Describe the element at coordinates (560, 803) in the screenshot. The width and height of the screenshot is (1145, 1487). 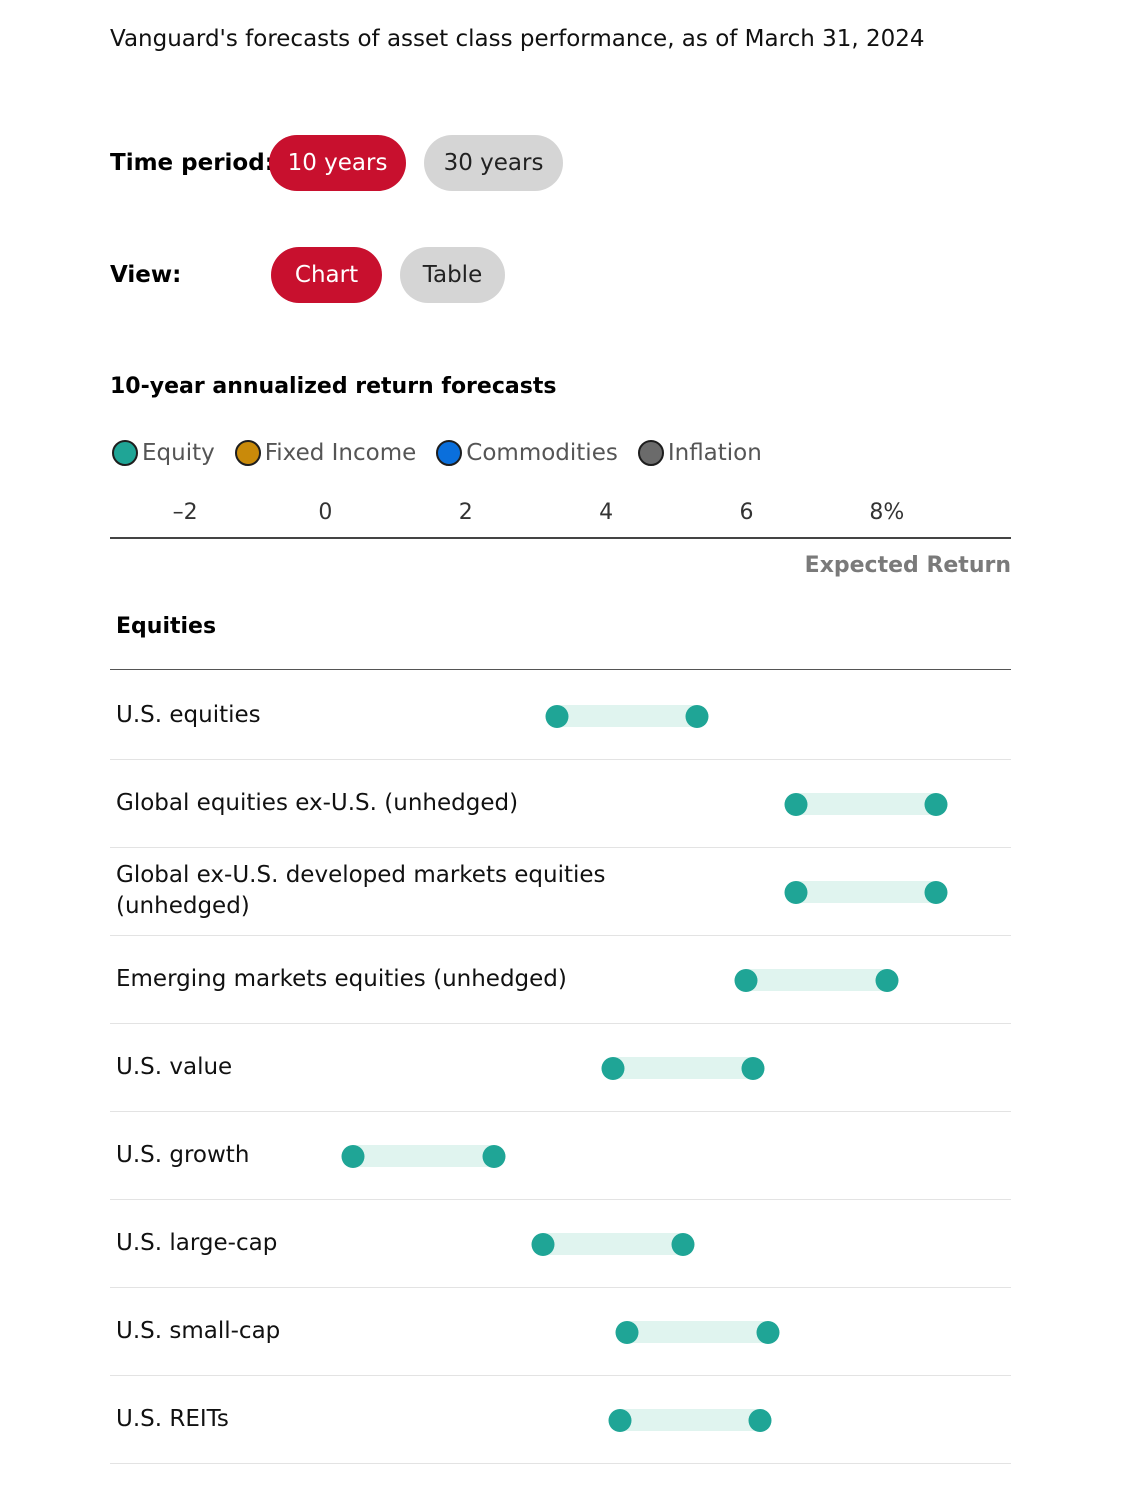
I see `table-row: Global equities ex-U.S. (unhedged)` at that location.